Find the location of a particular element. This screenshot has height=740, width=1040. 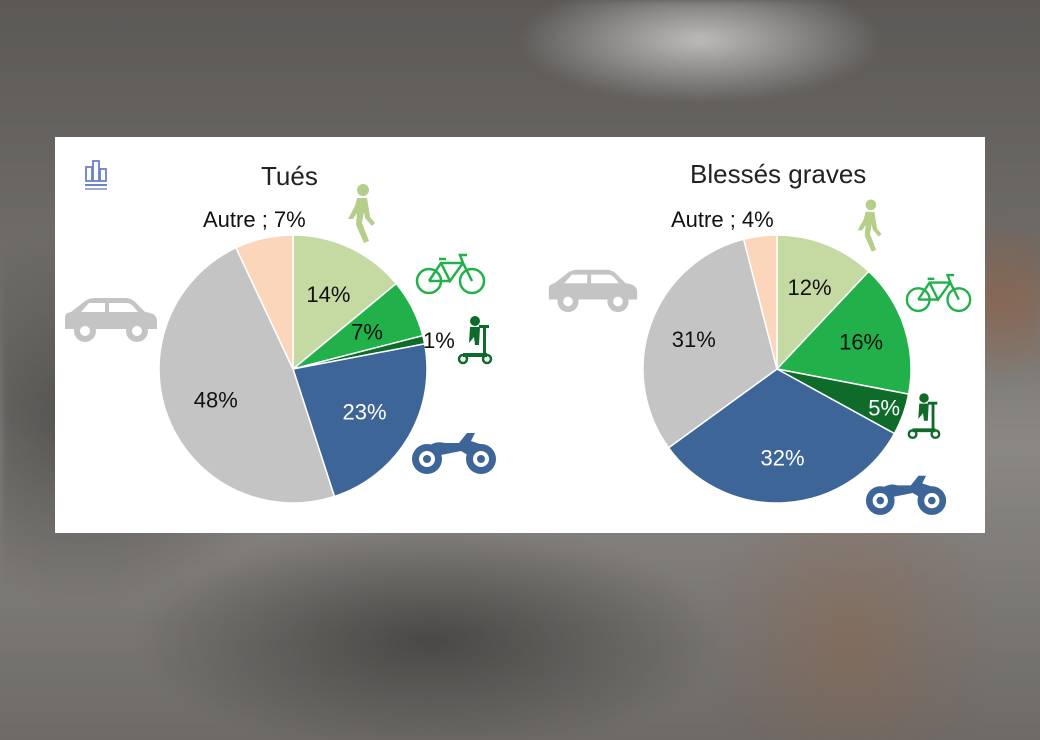

data-label-piéton: 14% is located at coordinates (328, 294).